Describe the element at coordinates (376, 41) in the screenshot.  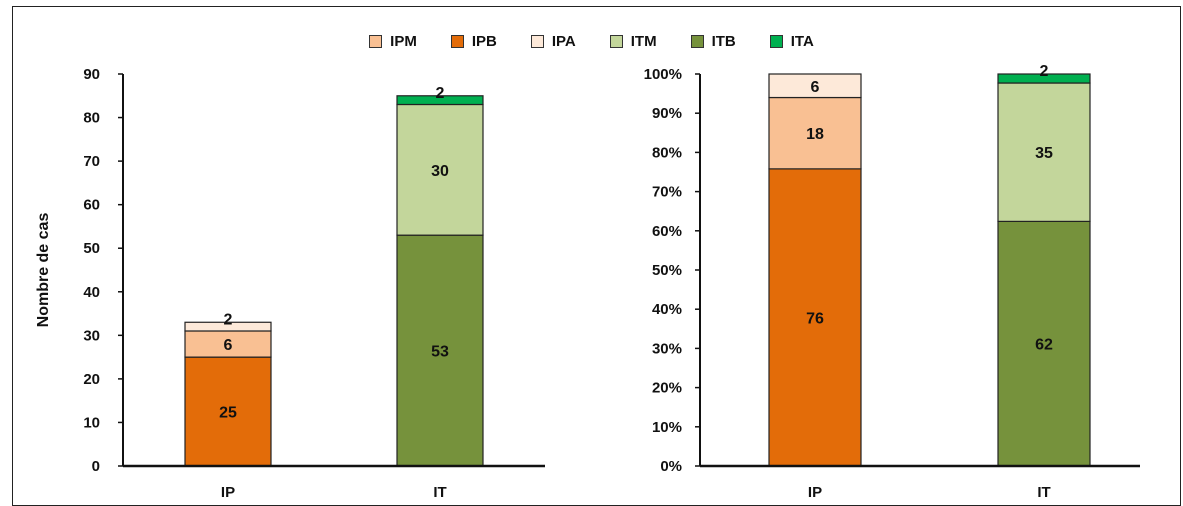
I see `legend-swatch-ipm` at that location.